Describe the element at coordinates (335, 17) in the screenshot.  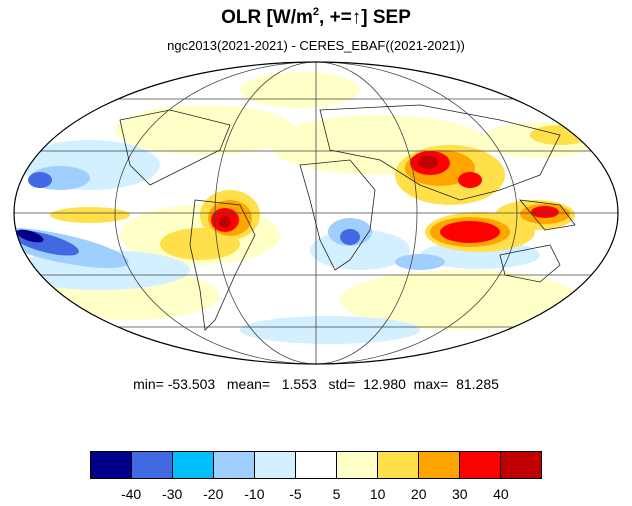
I see `title-text-rest: , +=` at that location.